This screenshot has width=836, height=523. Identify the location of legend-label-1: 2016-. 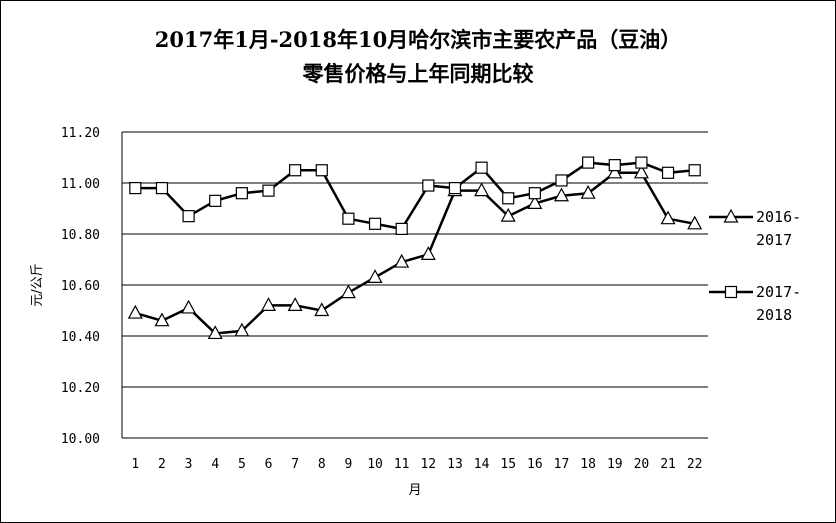
(778, 217).